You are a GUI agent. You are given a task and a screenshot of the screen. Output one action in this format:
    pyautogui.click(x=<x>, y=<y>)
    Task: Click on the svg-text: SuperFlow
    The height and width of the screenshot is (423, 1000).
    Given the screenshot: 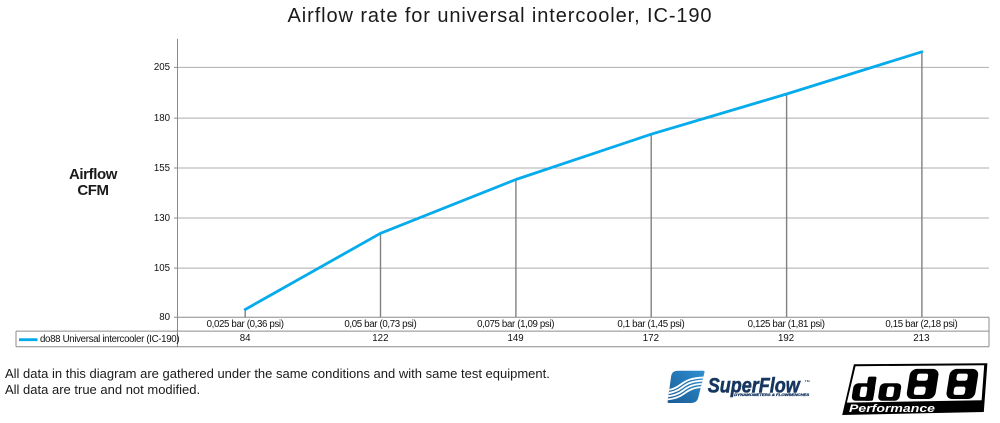 What is the action you would take?
    pyautogui.click(x=754, y=386)
    